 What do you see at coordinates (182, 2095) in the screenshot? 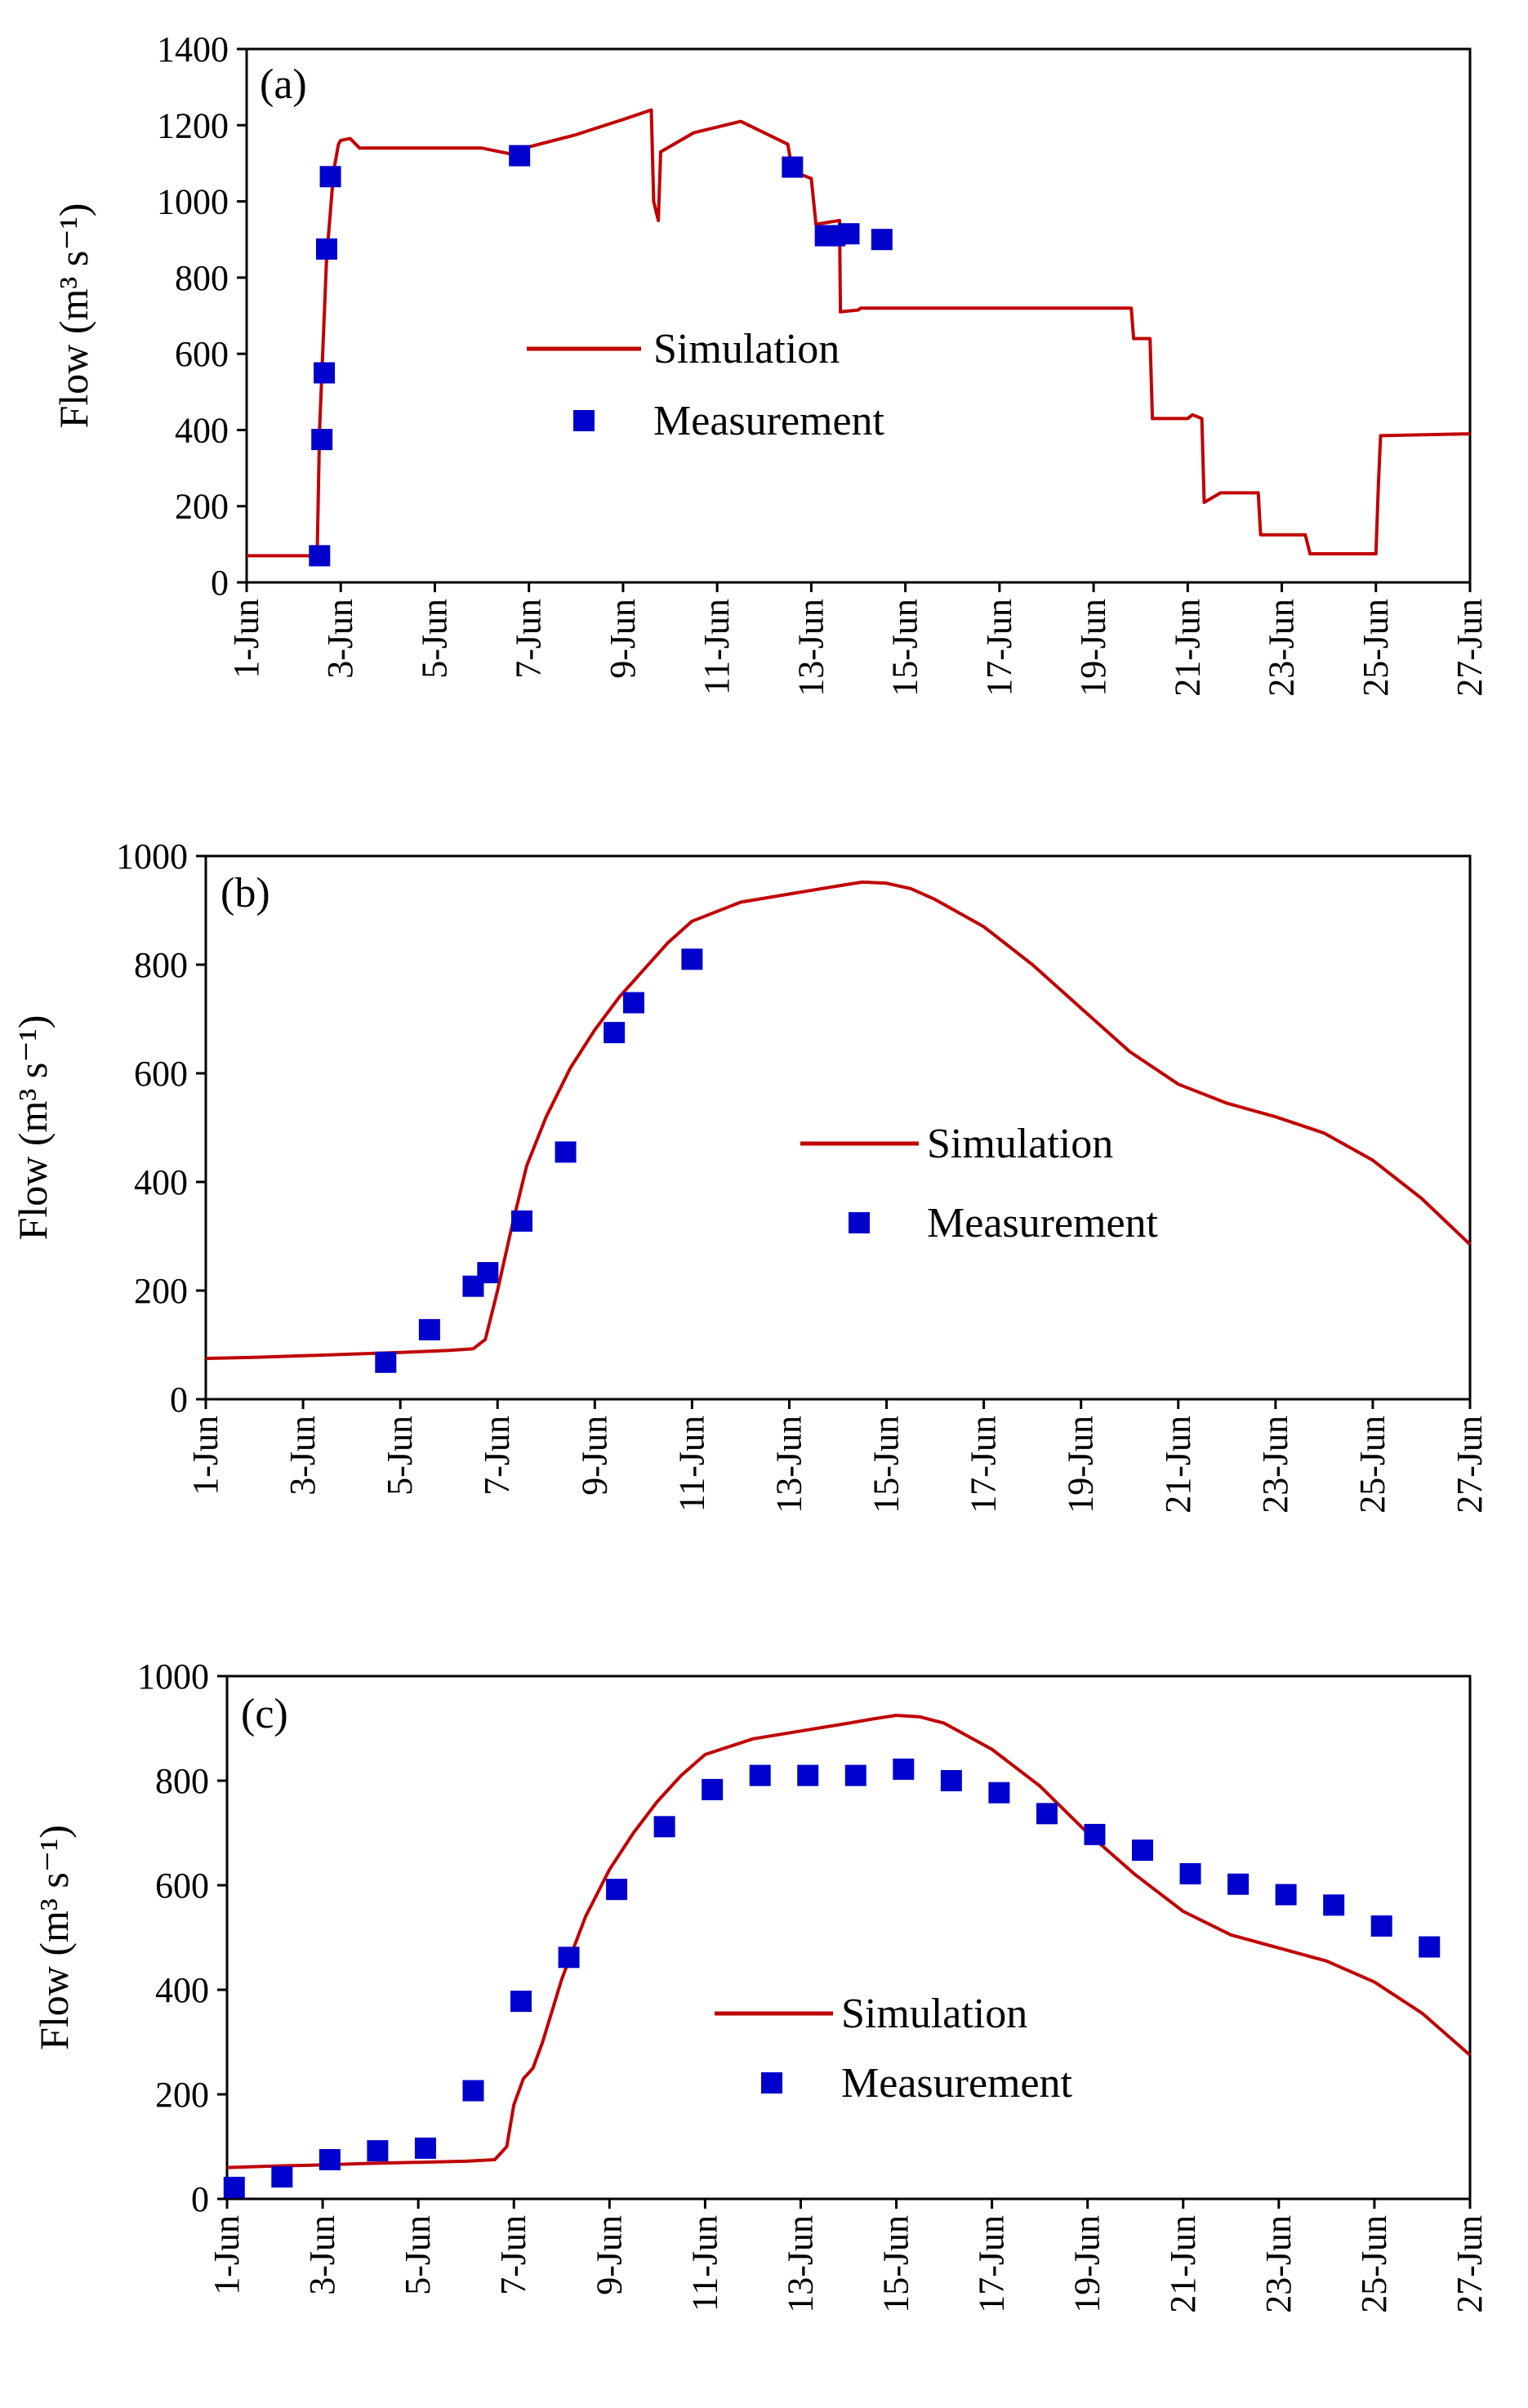
I see `panel-c-y-tick-label: 200` at bounding box center [182, 2095].